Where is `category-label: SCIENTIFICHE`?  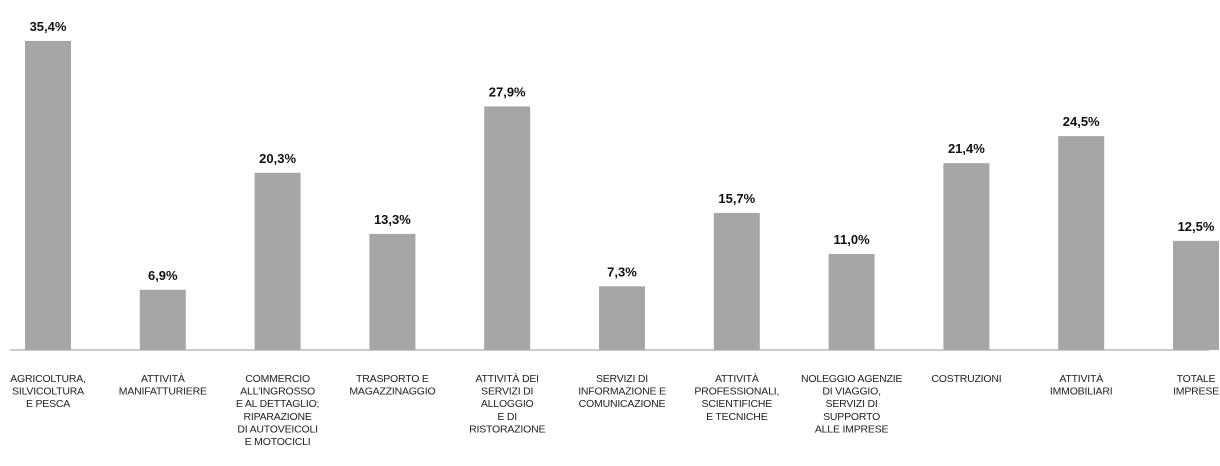 category-label: SCIENTIFICHE is located at coordinates (737, 404).